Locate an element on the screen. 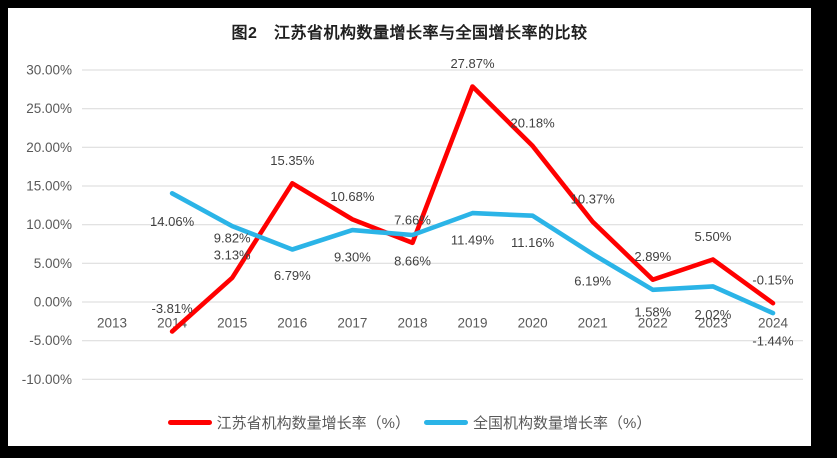 The width and height of the screenshot is (837, 458). x-tick-label: 2015 is located at coordinates (232, 323).